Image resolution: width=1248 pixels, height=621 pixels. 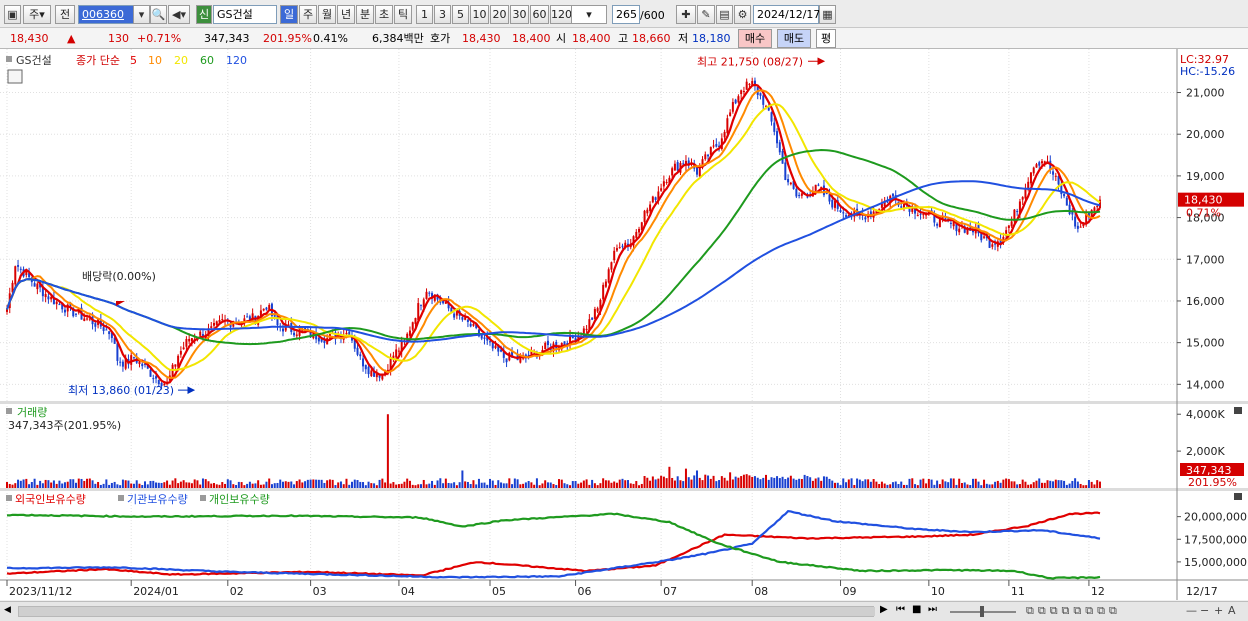 What do you see at coordinates (346, 14) in the screenshot?
I see `tab-period-3: 년` at bounding box center [346, 14].